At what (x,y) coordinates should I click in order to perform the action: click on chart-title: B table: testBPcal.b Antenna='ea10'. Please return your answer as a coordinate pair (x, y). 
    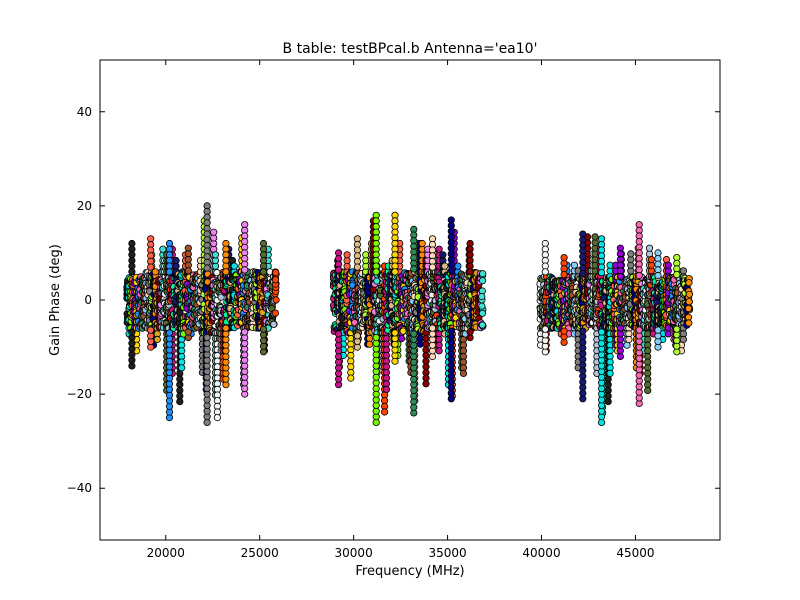
    Looking at the image, I should click on (410, 49).